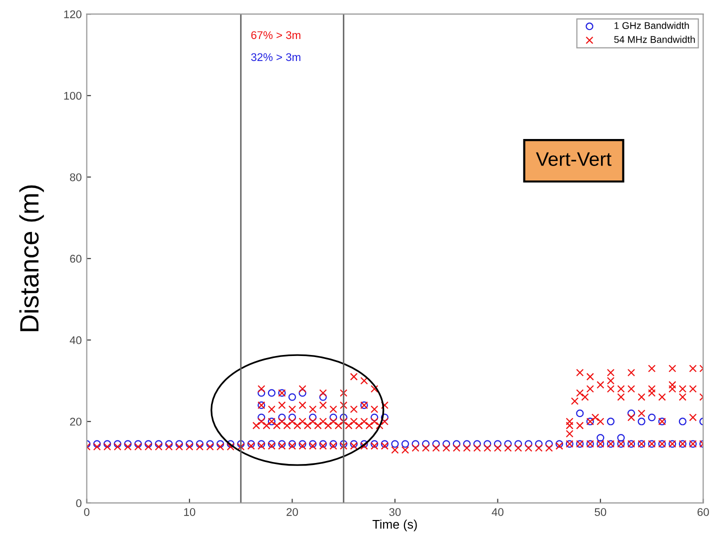 Image resolution: width=711 pixels, height=542 pixels. Describe the element at coordinates (275, 35) in the screenshot. I see `annotation: 67% > 3m` at that location.